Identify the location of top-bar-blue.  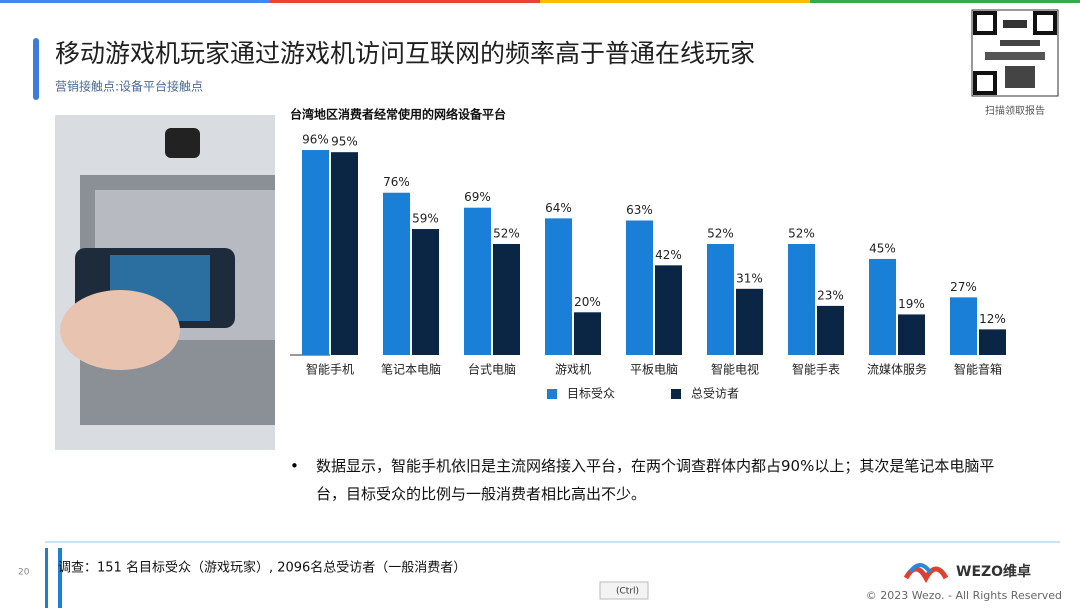
(135, 1).